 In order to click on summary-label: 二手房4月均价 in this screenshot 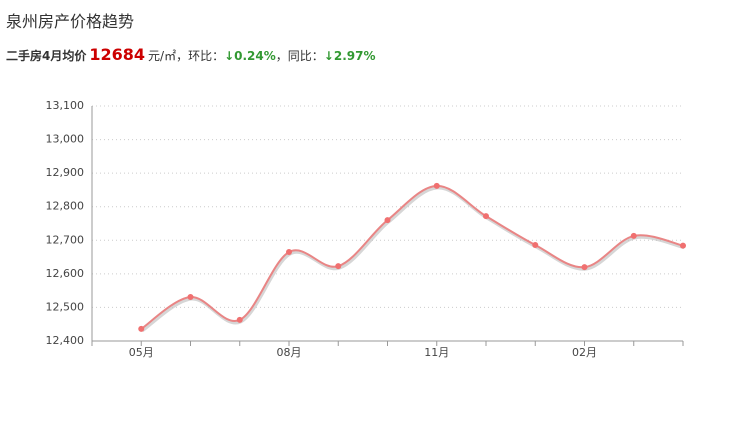, I will do `click(46, 56)`.